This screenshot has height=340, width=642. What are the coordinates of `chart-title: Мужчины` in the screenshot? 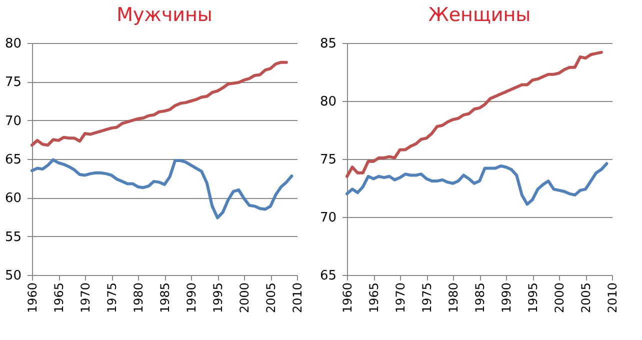 It's located at (164, 15).